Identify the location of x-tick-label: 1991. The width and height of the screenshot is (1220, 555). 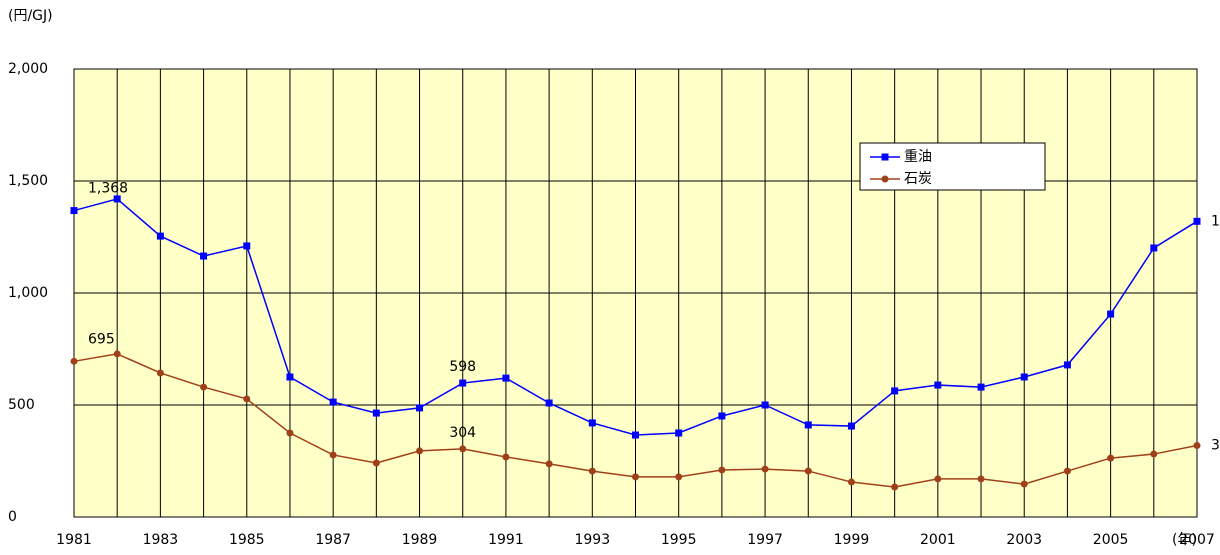
(506, 540).